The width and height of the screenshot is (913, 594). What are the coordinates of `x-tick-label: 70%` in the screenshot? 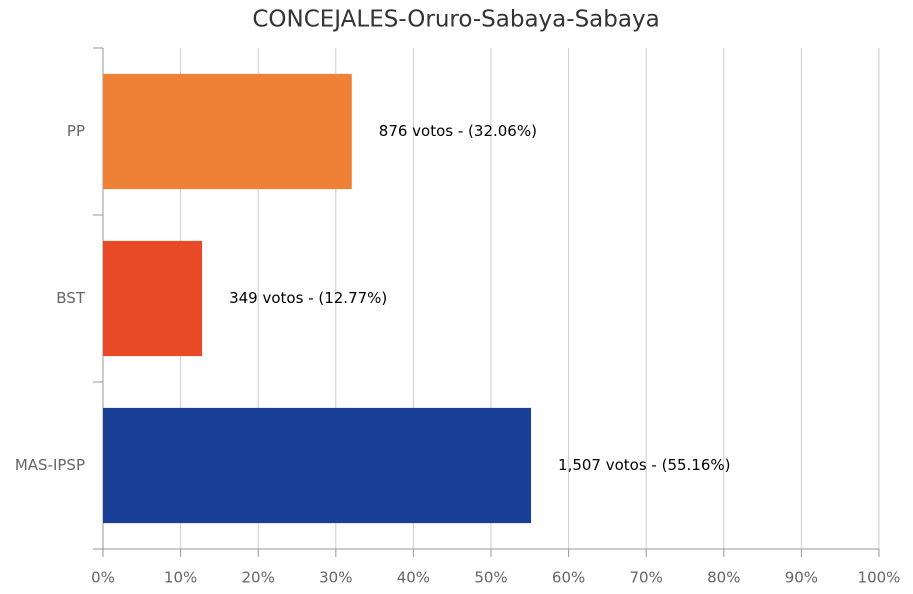 It's located at (646, 578).